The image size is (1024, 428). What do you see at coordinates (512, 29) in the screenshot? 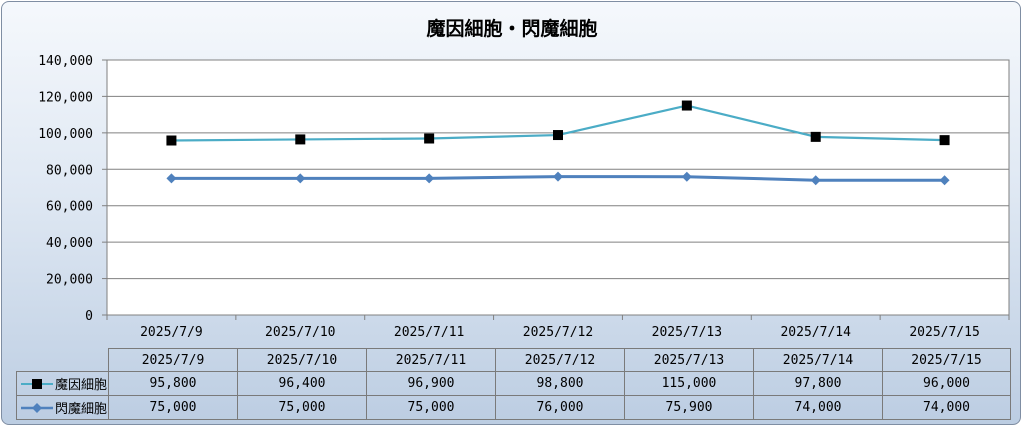
I see `chart-title: 魔因細胞・閃魔細胞` at bounding box center [512, 29].